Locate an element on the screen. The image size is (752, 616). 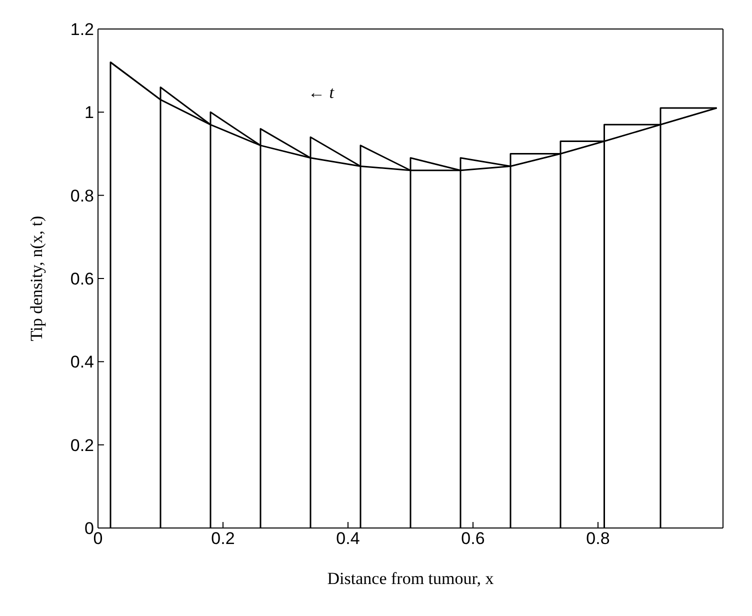
y-axis-title: Tip density, n(x, t) is located at coordinates (36, 279).